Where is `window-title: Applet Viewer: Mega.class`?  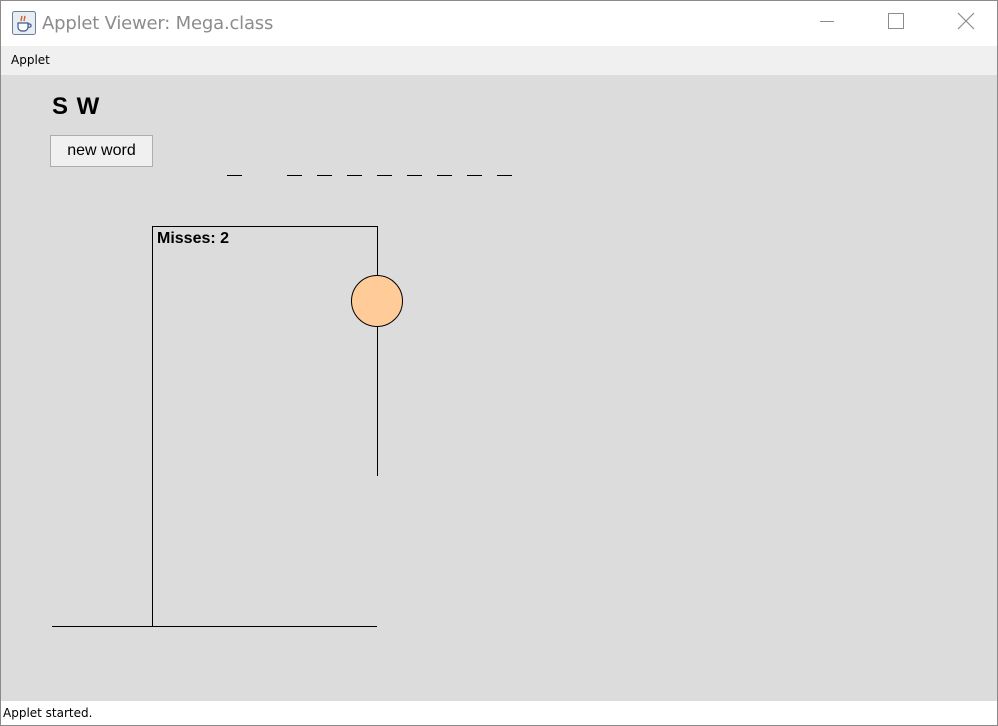 window-title: Applet Viewer: Mega.class is located at coordinates (158, 23).